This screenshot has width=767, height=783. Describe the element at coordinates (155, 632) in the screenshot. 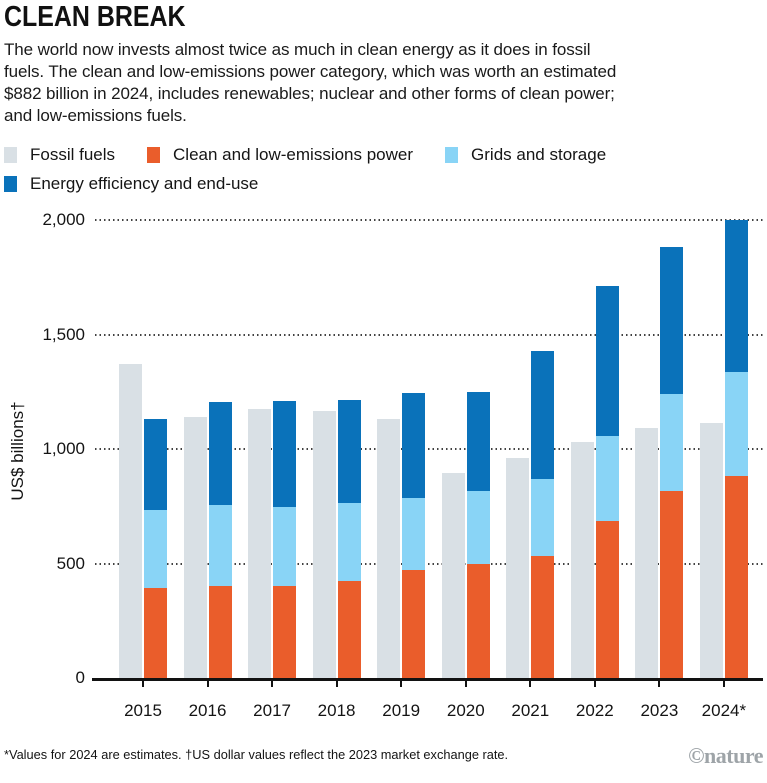

I see `bar-clean-power-2015` at that location.